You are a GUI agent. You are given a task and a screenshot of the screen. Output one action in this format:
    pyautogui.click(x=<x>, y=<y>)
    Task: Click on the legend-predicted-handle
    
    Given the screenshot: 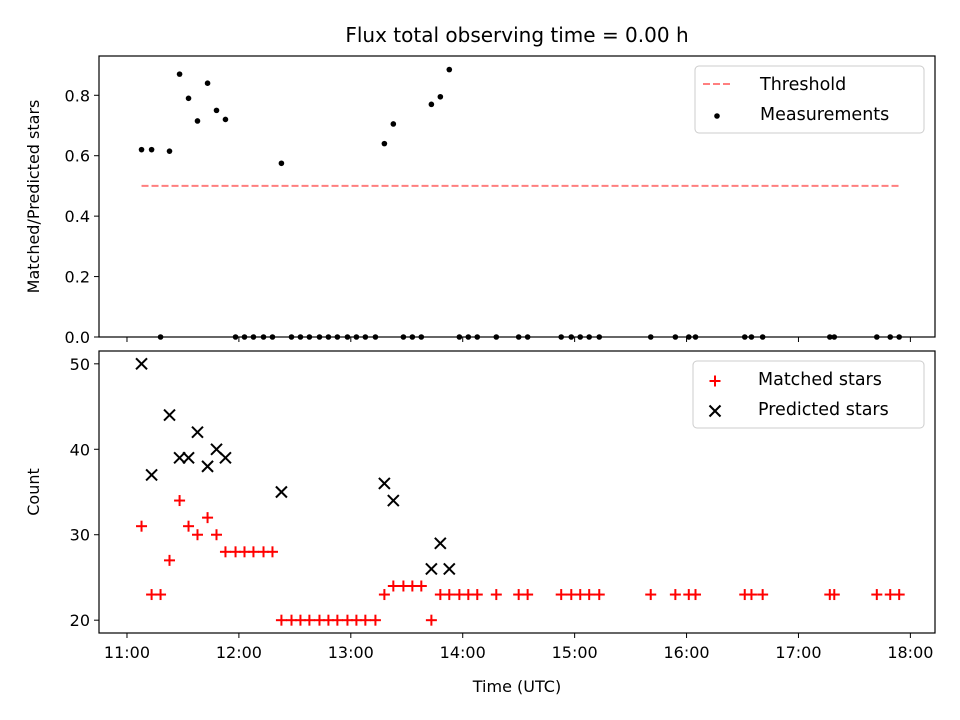 What is the action you would take?
    pyautogui.click(x=715, y=411)
    